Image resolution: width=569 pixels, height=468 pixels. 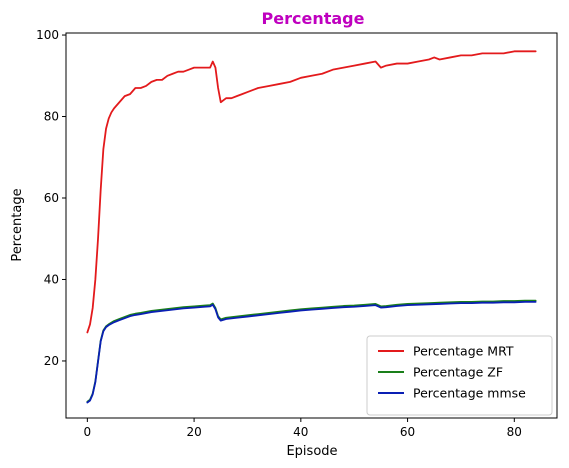 I want to click on y-tick-label: 60, so click(x=51, y=198).